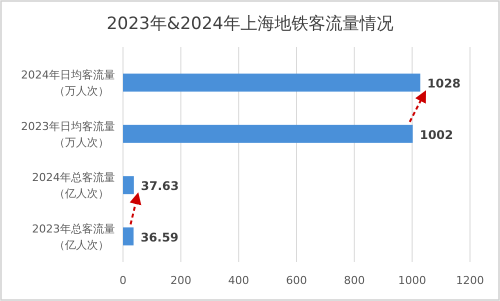 The image size is (500, 301). I want to click on x-tick-label: 200, so click(181, 280).